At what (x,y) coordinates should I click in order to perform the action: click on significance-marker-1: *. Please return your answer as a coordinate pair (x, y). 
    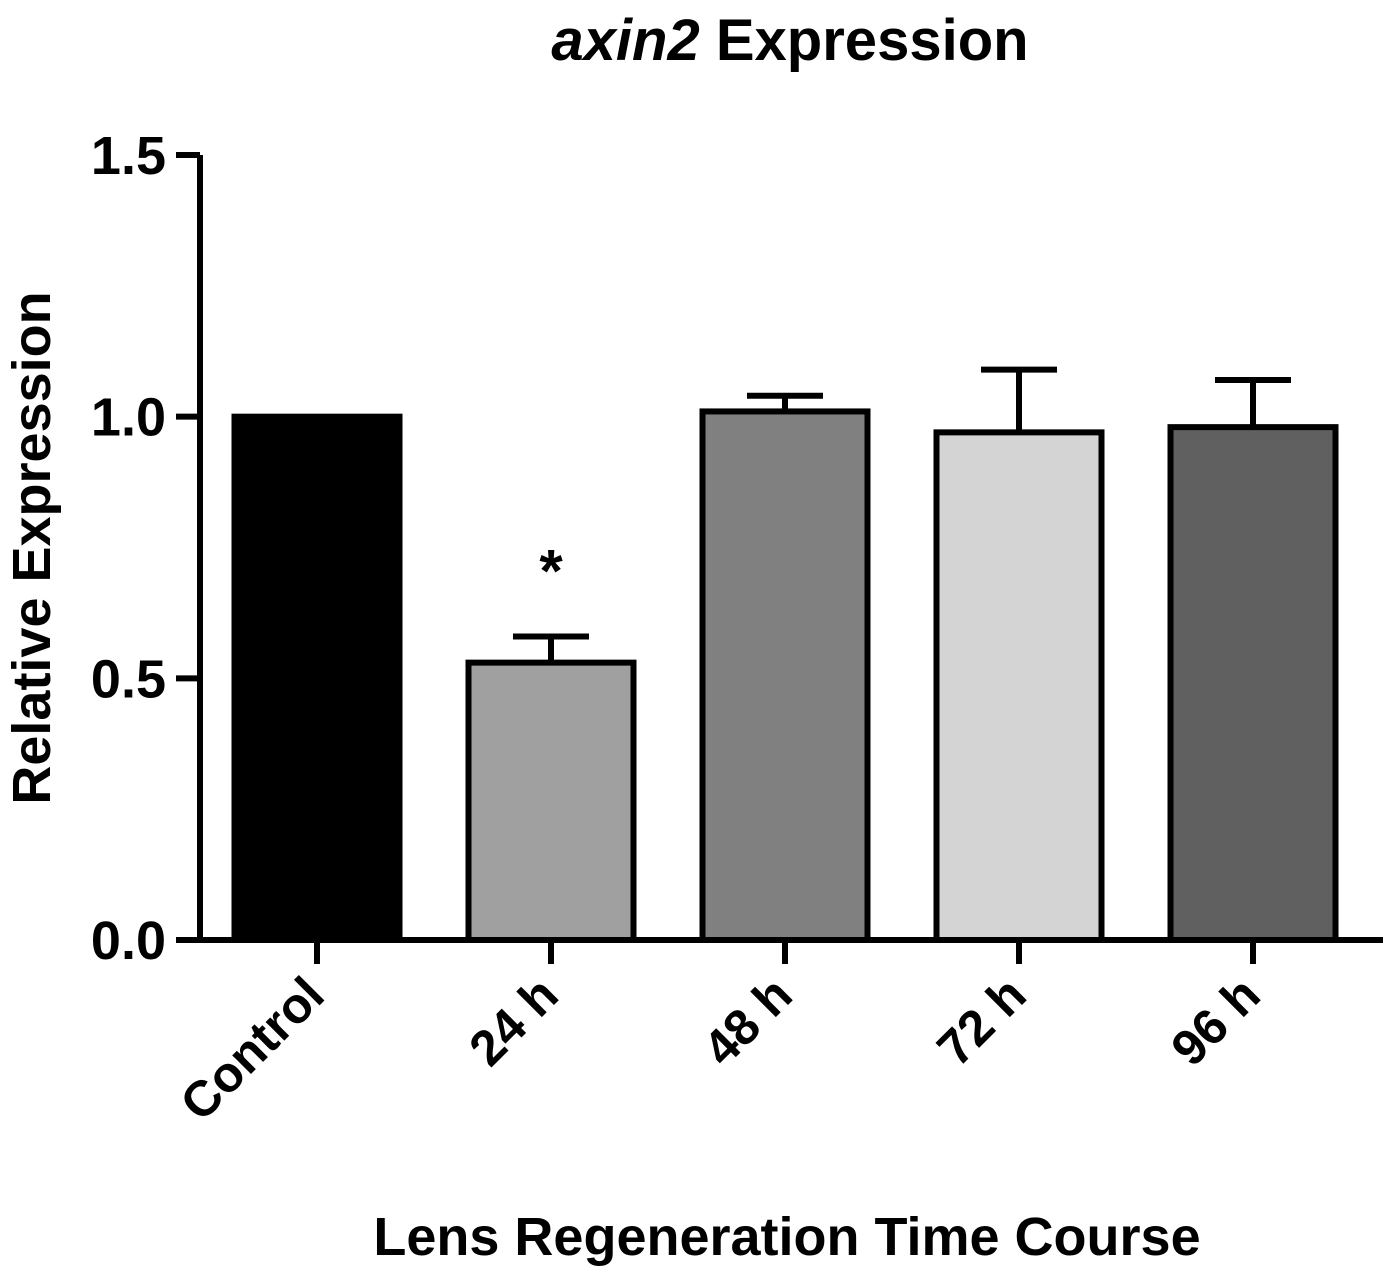
    Looking at the image, I should click on (551, 570).